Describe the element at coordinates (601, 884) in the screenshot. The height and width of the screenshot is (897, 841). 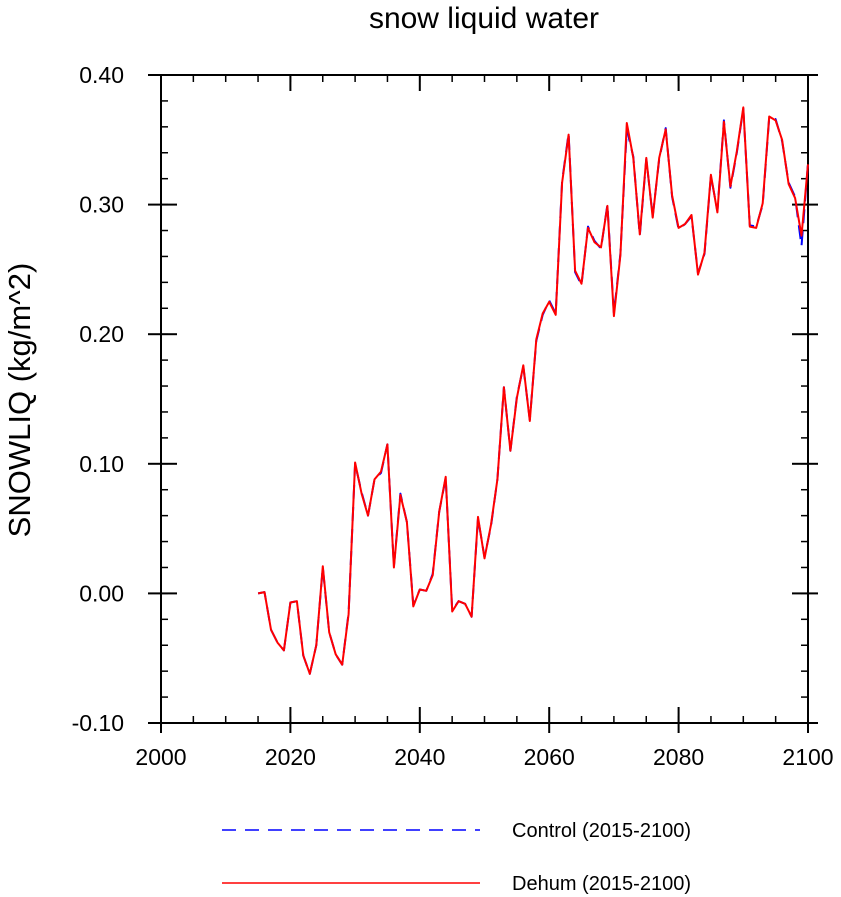
I see `legend-label-2: Dehum (2015-2100)` at that location.